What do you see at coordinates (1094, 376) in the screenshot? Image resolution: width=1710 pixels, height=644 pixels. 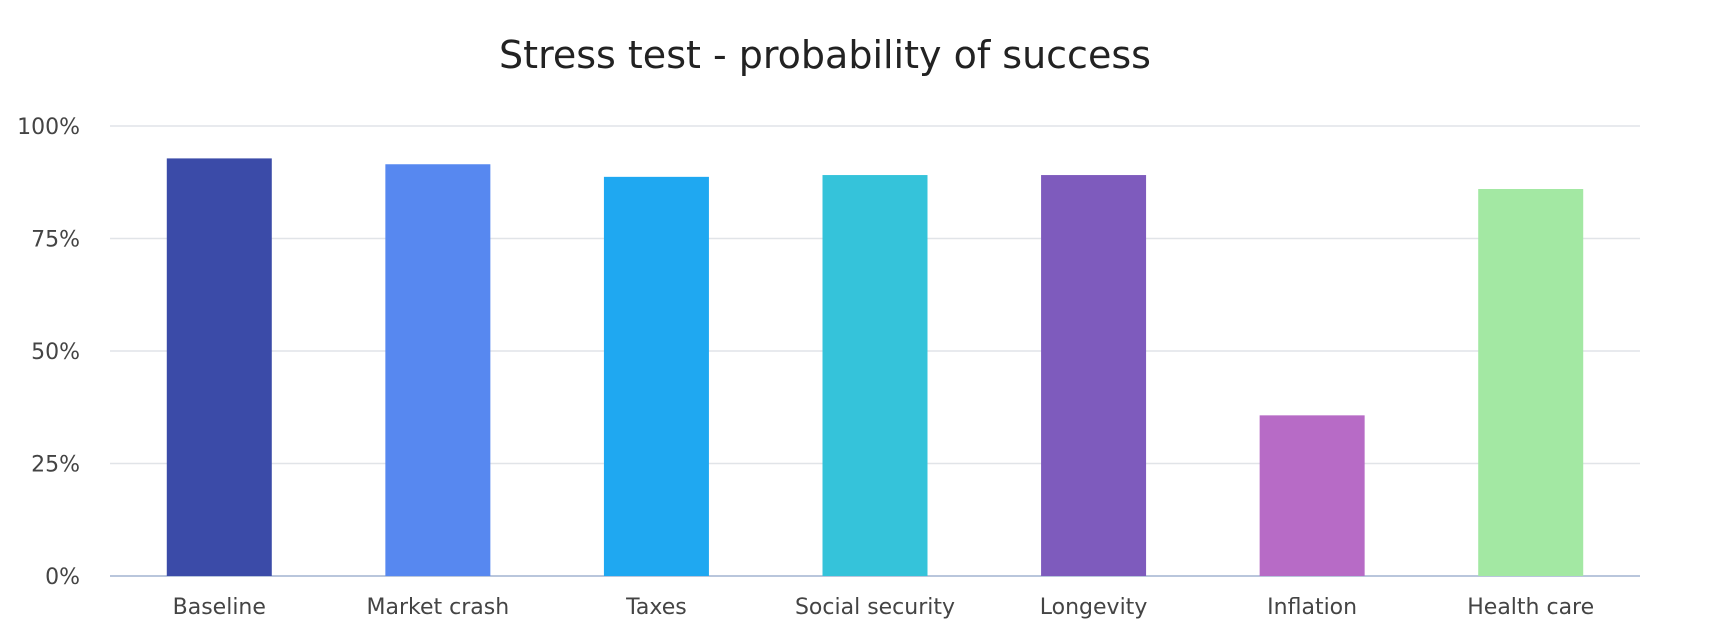 I see `bar-longevity` at bounding box center [1094, 376].